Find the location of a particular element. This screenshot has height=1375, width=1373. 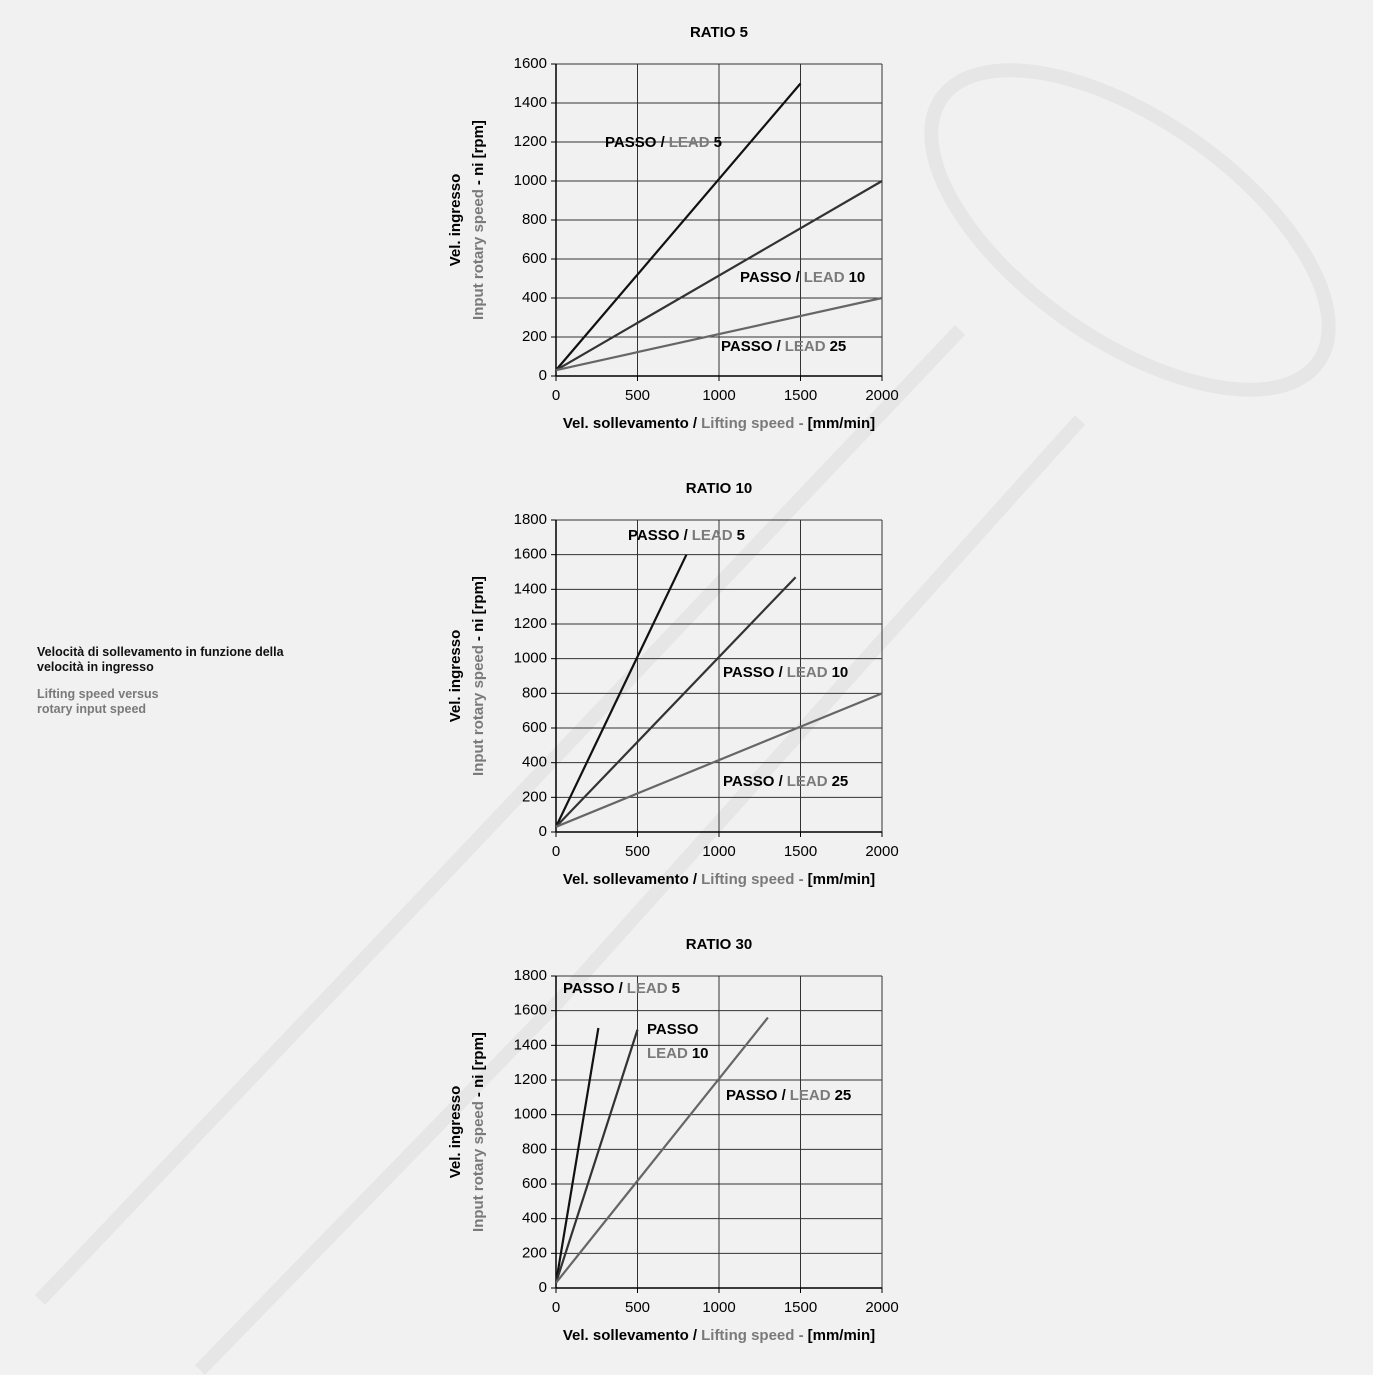

series-label-part: 25 is located at coordinates (838, 346).